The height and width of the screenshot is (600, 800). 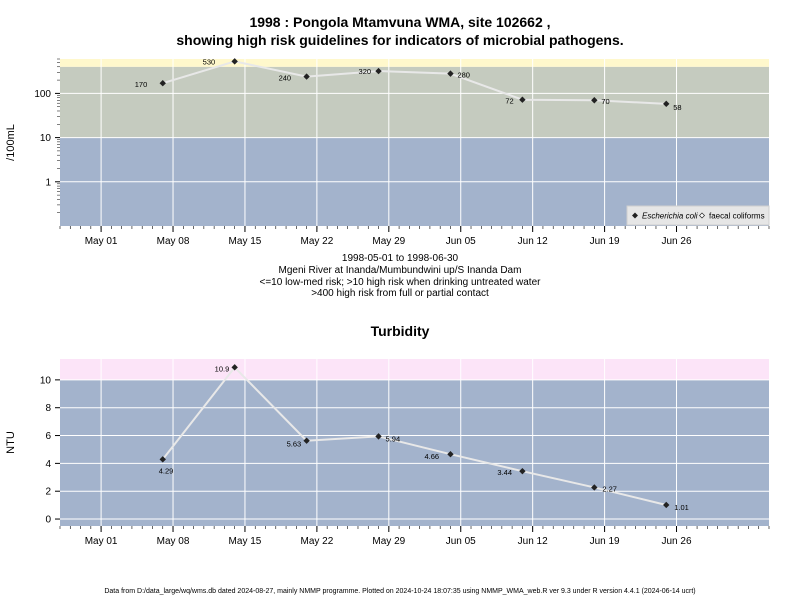 What do you see at coordinates (605, 541) in the screenshot?
I see `turbidity-x-tick-label: Jun 19` at bounding box center [605, 541].